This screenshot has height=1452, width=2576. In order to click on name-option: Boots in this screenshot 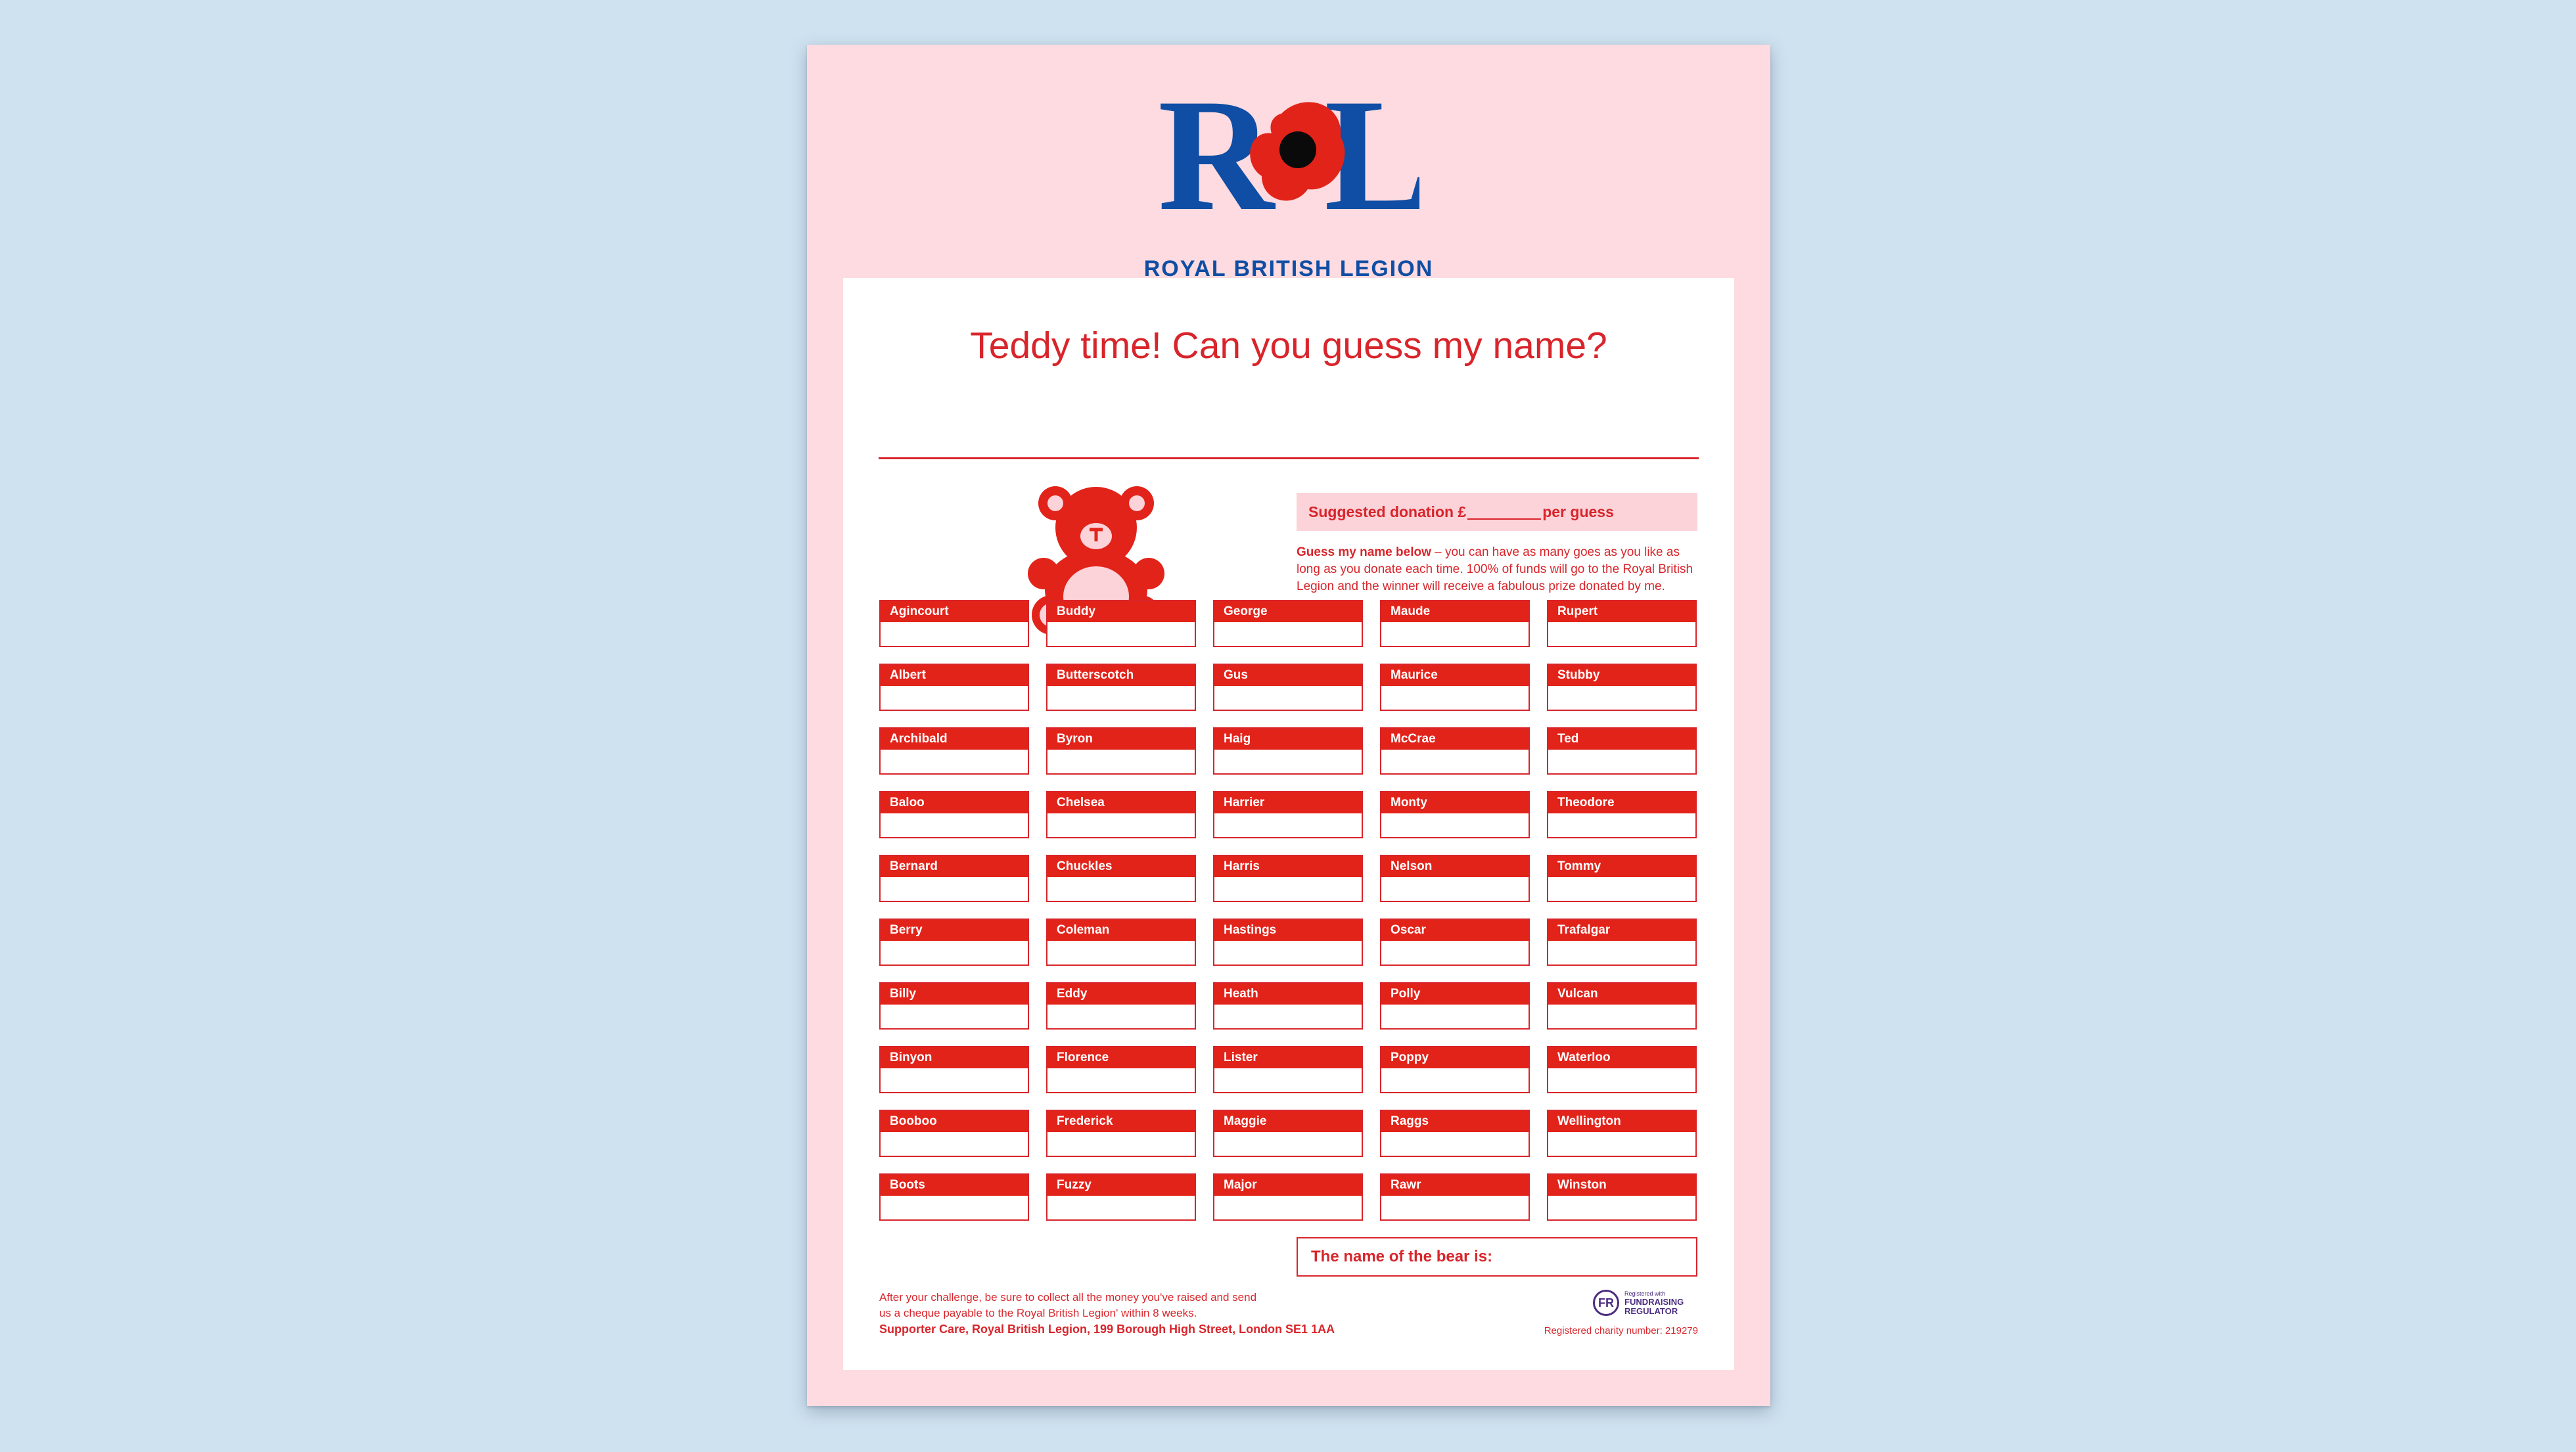, I will do `click(954, 1197)`.